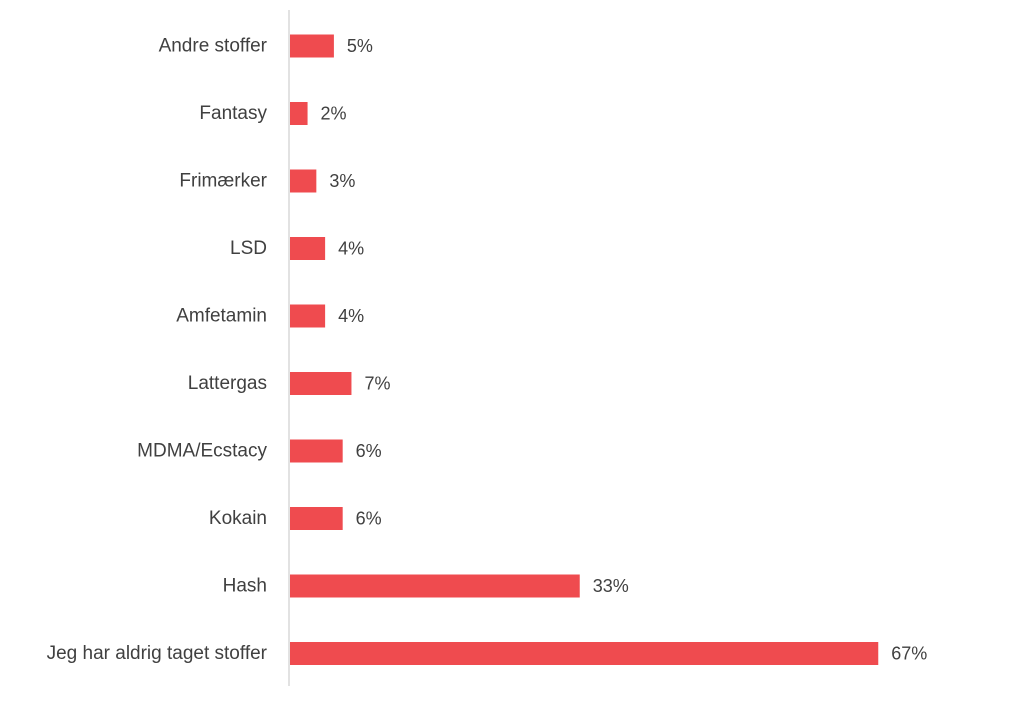 This screenshot has height=706, width=1009. What do you see at coordinates (223, 181) in the screenshot?
I see `category-label: Frimærker` at bounding box center [223, 181].